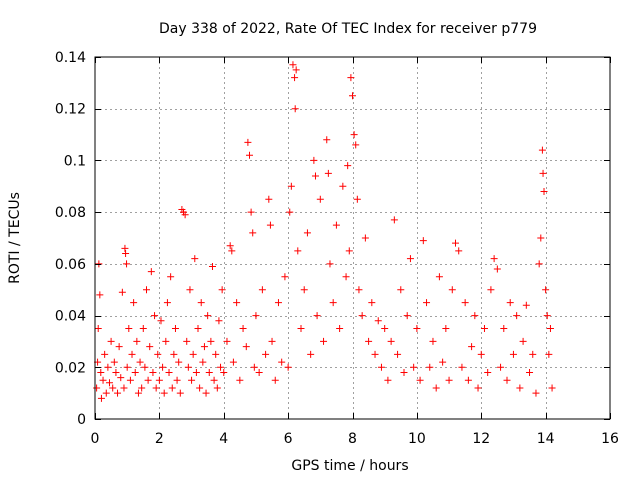 This screenshot has width=640, height=480. Describe the element at coordinates (223, 439) in the screenshot. I see `x-tick-label: 4` at that location.